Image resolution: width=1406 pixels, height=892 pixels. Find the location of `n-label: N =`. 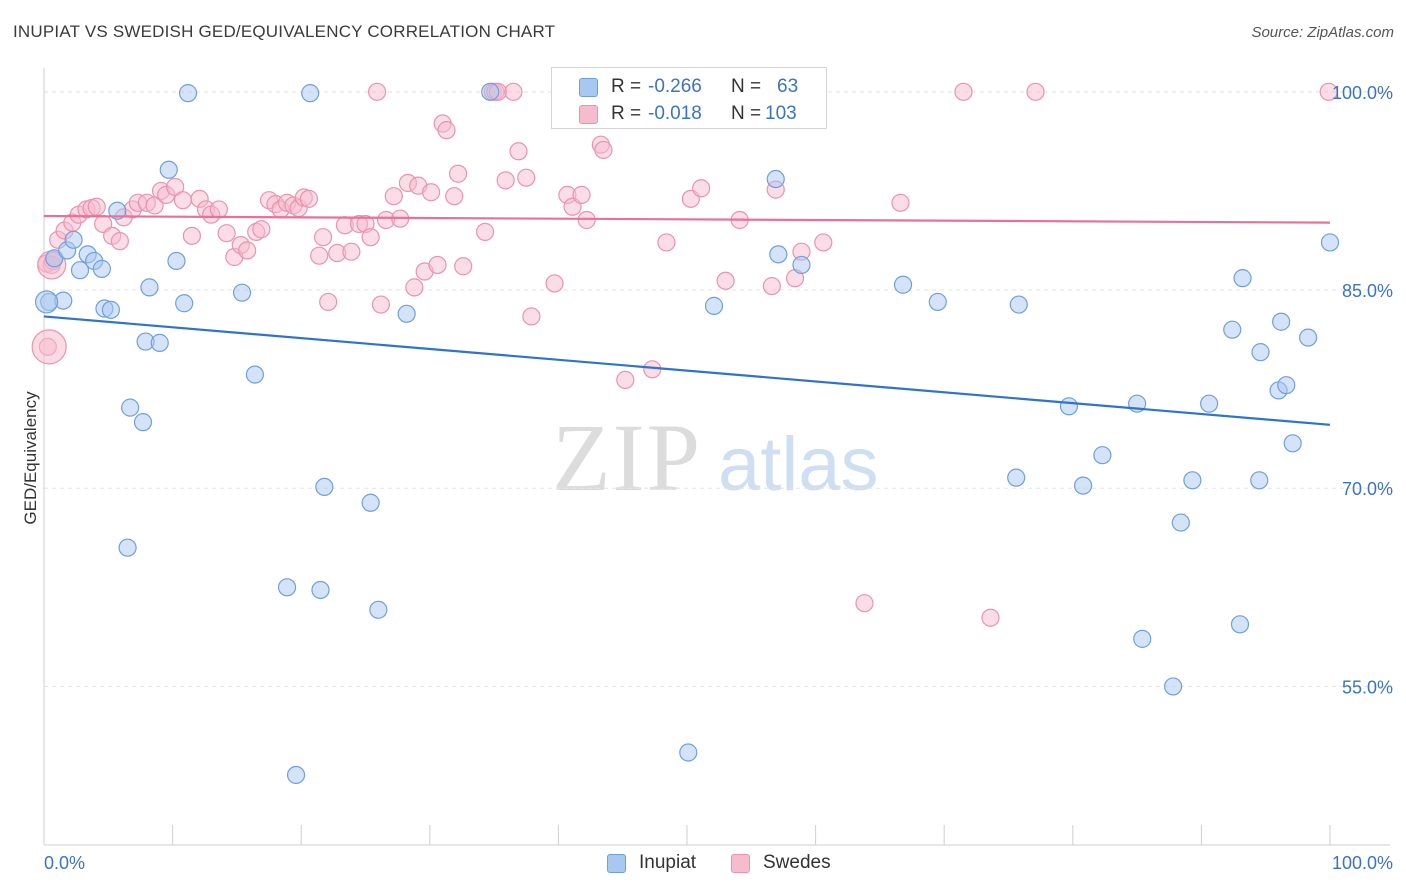

n-label: N = is located at coordinates (746, 86).